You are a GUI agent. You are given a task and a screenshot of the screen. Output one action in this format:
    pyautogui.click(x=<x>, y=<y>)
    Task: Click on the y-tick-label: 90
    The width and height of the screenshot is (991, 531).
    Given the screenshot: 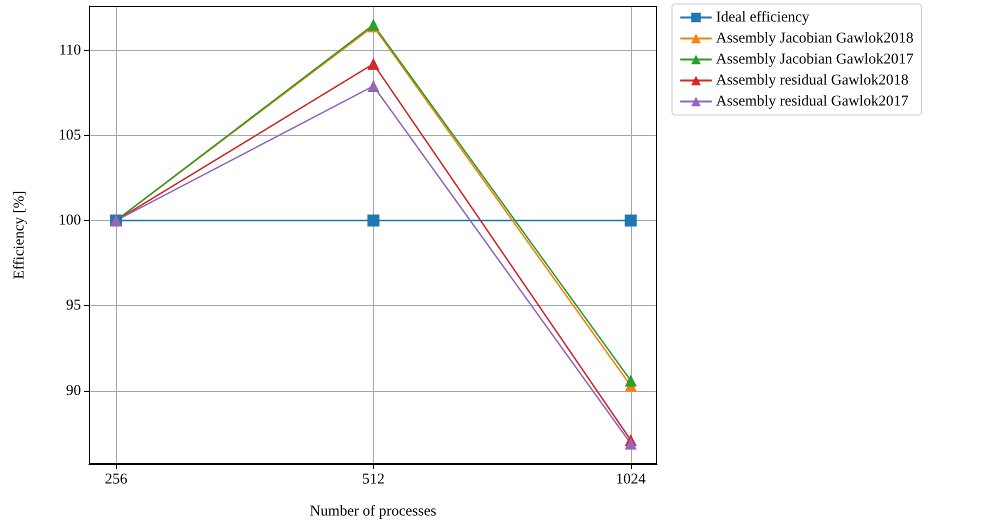 What is the action you would take?
    pyautogui.click(x=73, y=390)
    